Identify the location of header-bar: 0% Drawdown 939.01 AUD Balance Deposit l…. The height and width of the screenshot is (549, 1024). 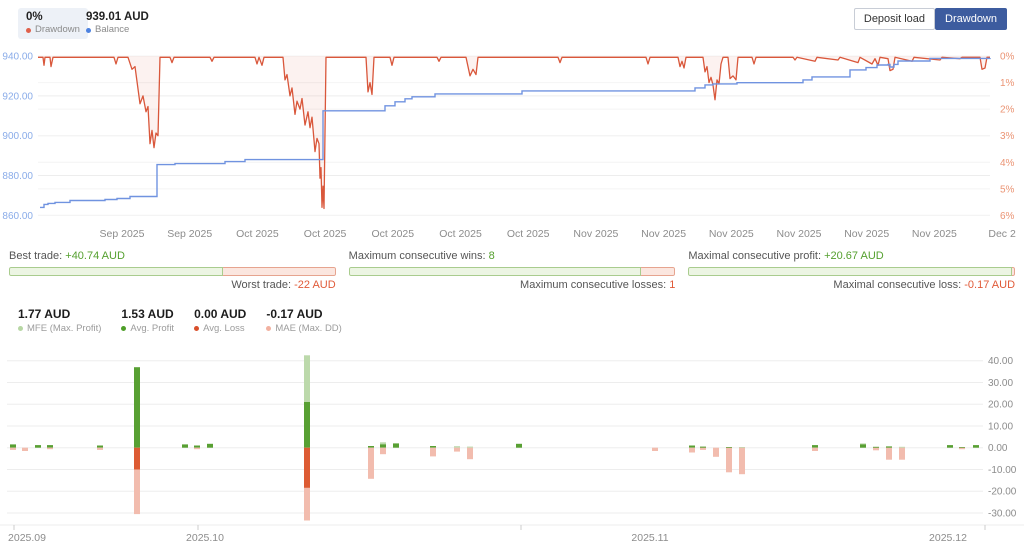
(512, 20).